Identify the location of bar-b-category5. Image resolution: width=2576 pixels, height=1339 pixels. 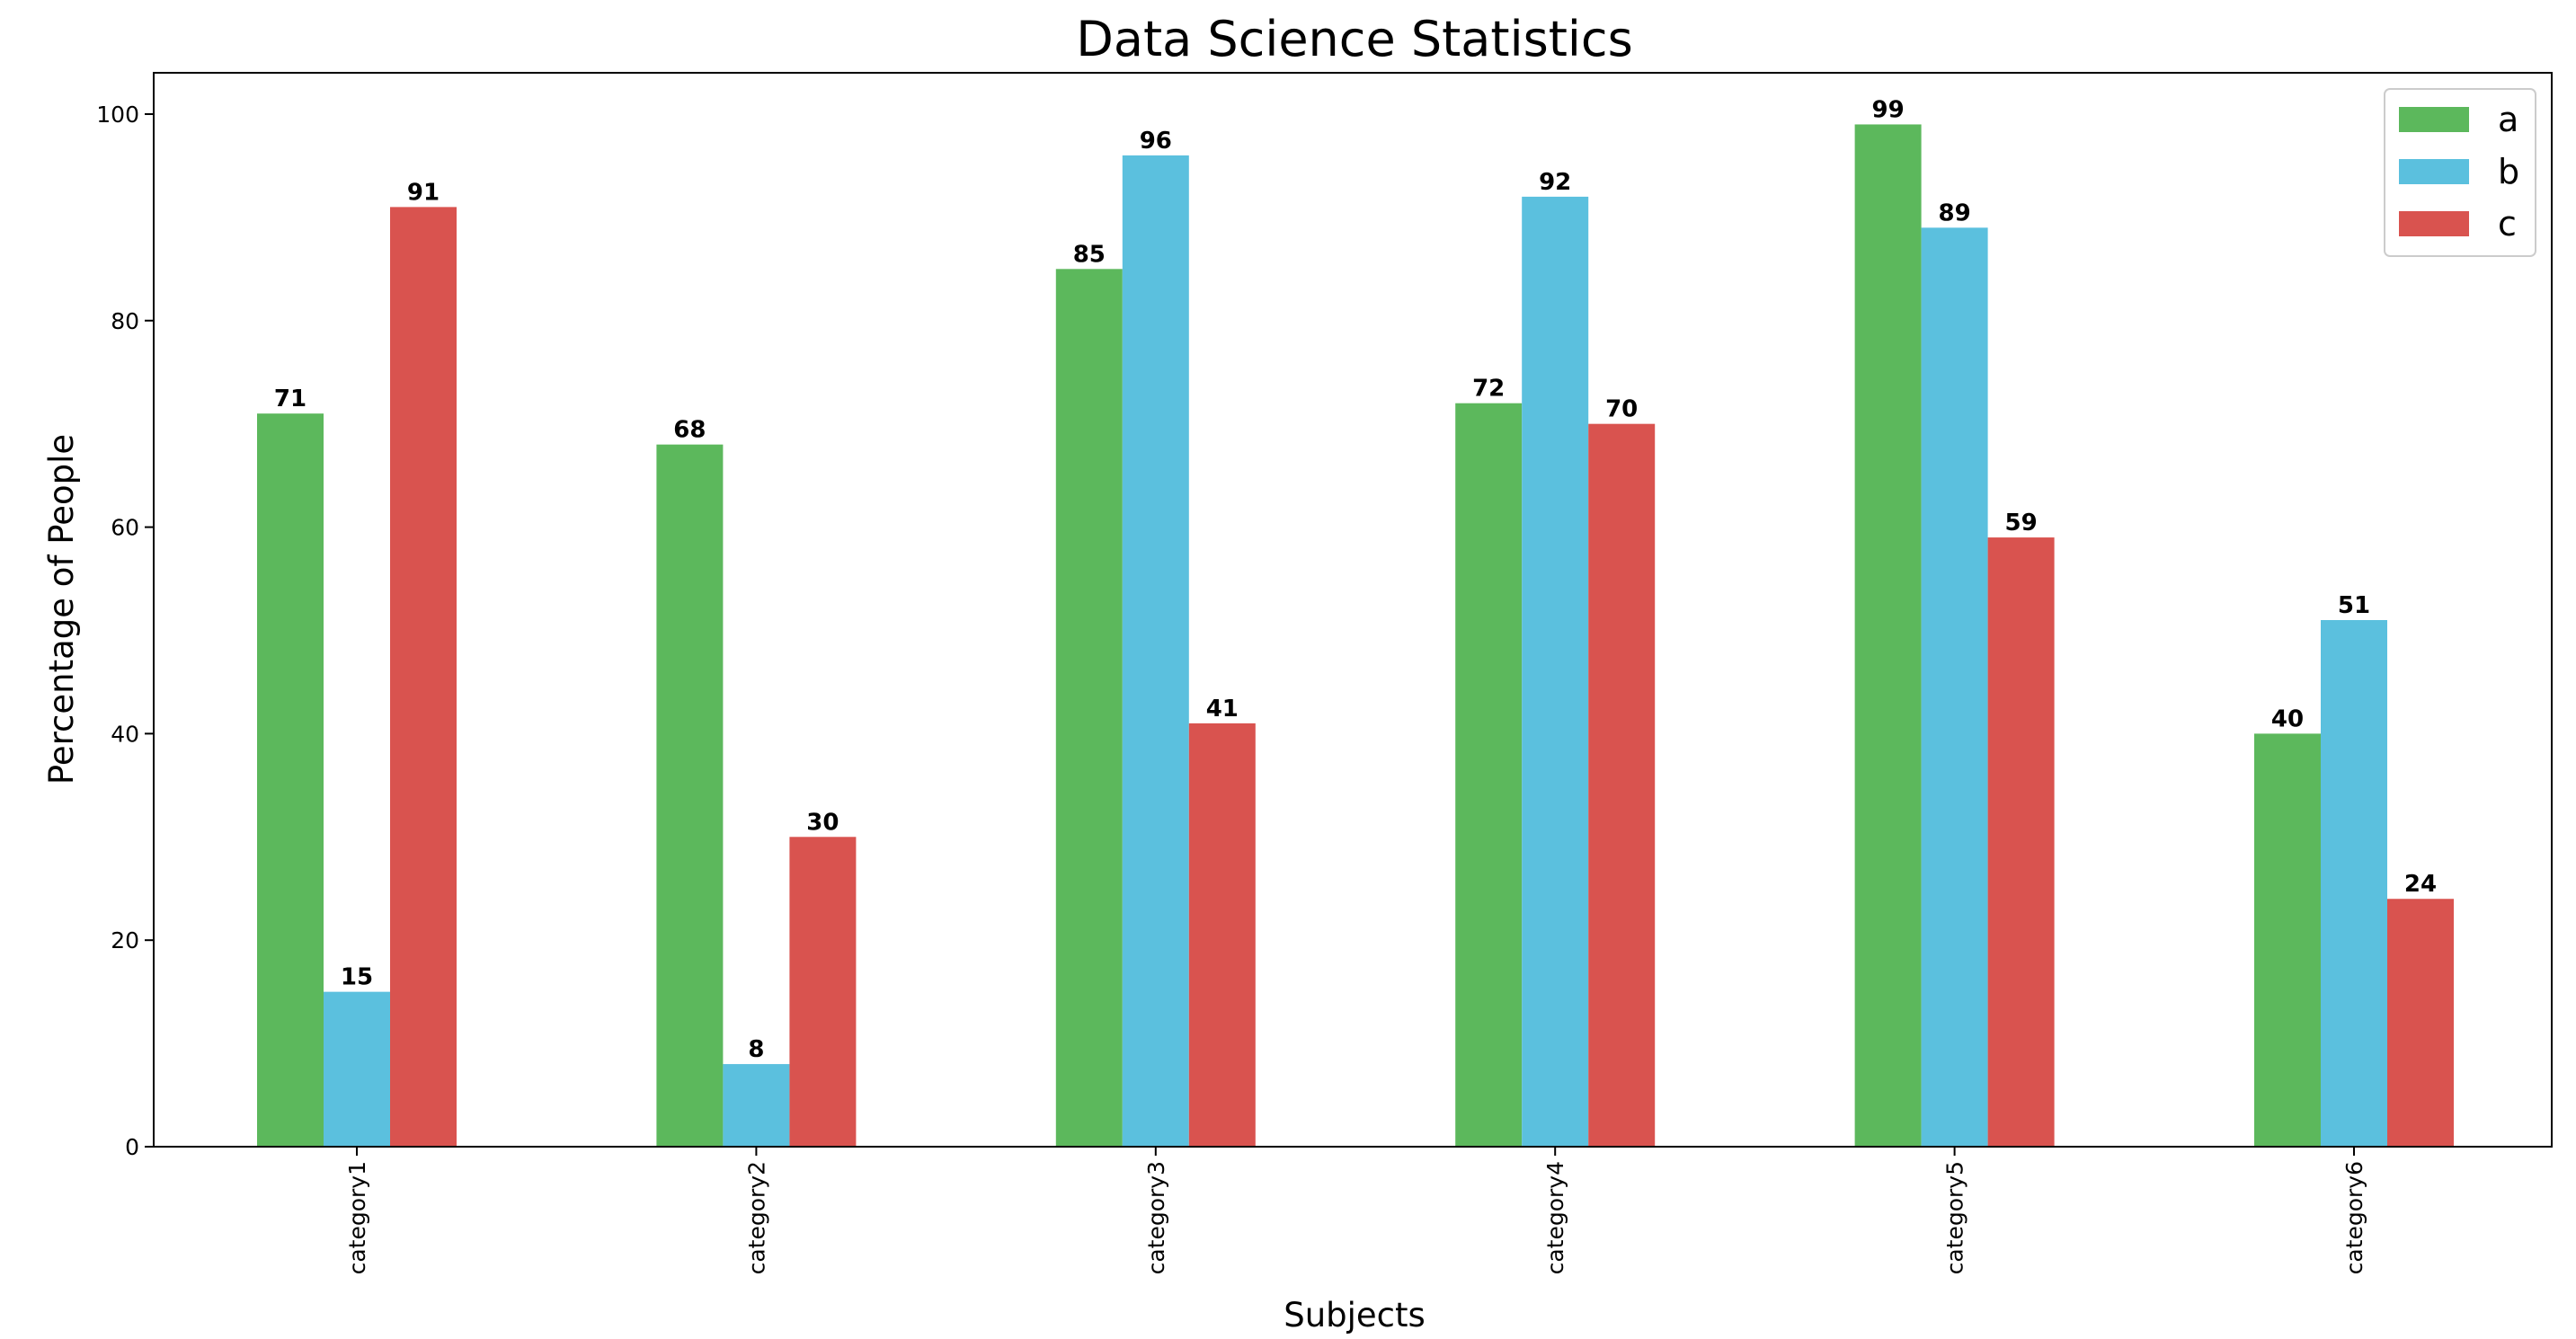
(1954, 687).